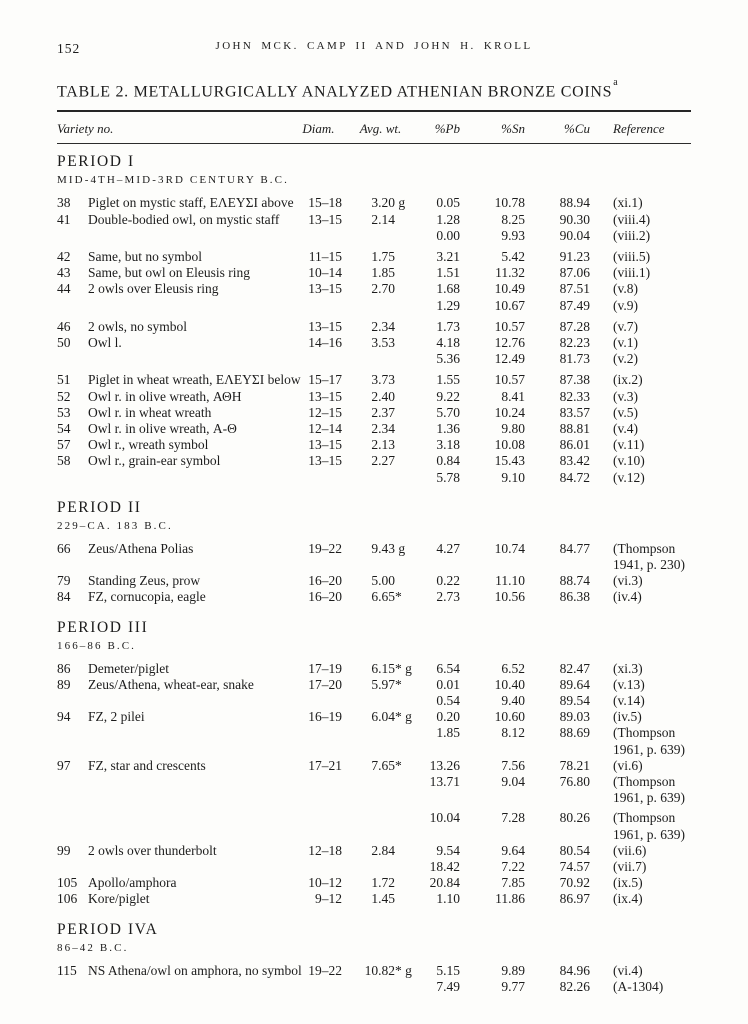 The image size is (748, 1024). Describe the element at coordinates (574, 867) in the screenshot. I see `cu-value: 74.57` at that location.